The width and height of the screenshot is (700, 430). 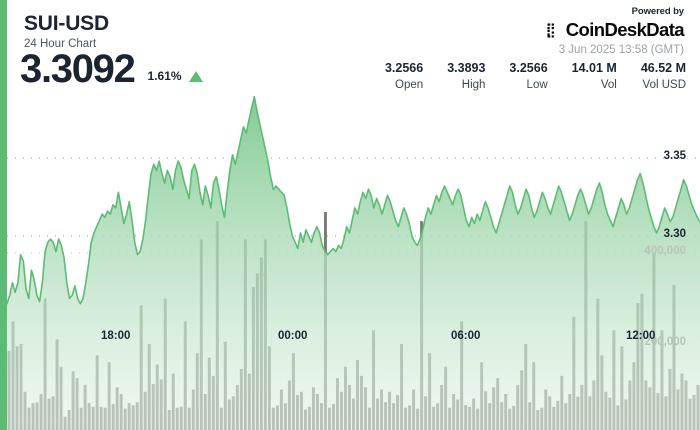 What do you see at coordinates (528, 76) in the screenshot?
I see `stat-low: 3.2566 Low` at bounding box center [528, 76].